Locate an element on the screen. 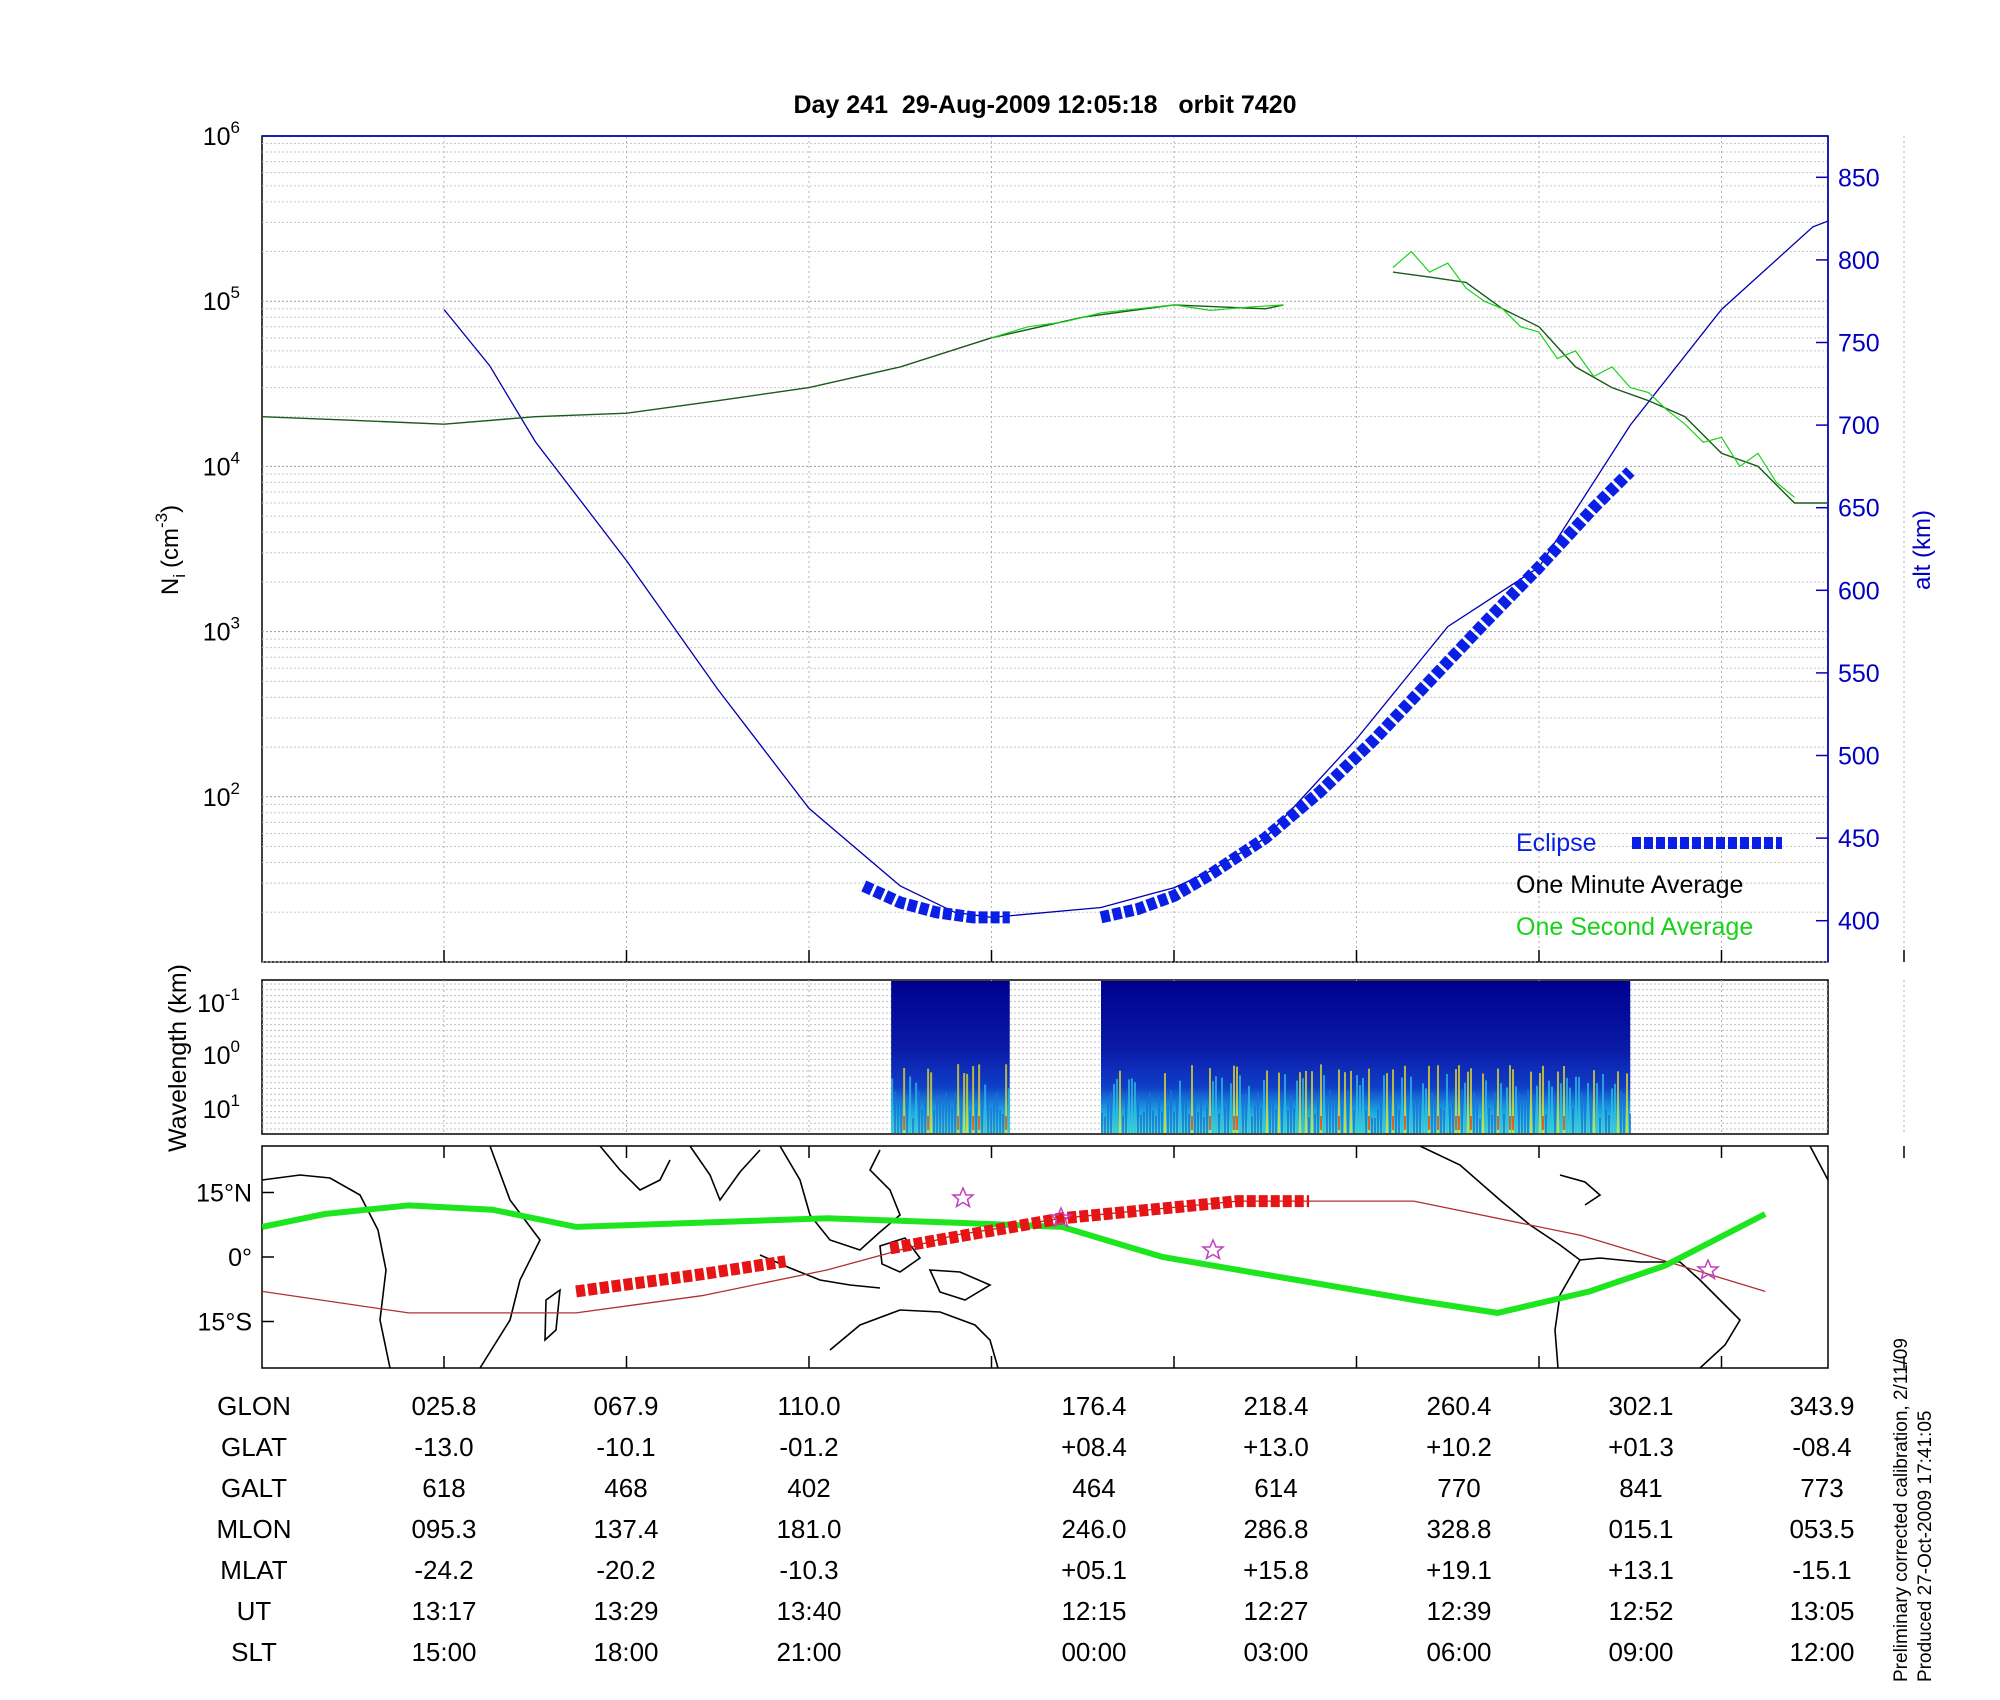  table-cell: 618 is located at coordinates (443, 1488).